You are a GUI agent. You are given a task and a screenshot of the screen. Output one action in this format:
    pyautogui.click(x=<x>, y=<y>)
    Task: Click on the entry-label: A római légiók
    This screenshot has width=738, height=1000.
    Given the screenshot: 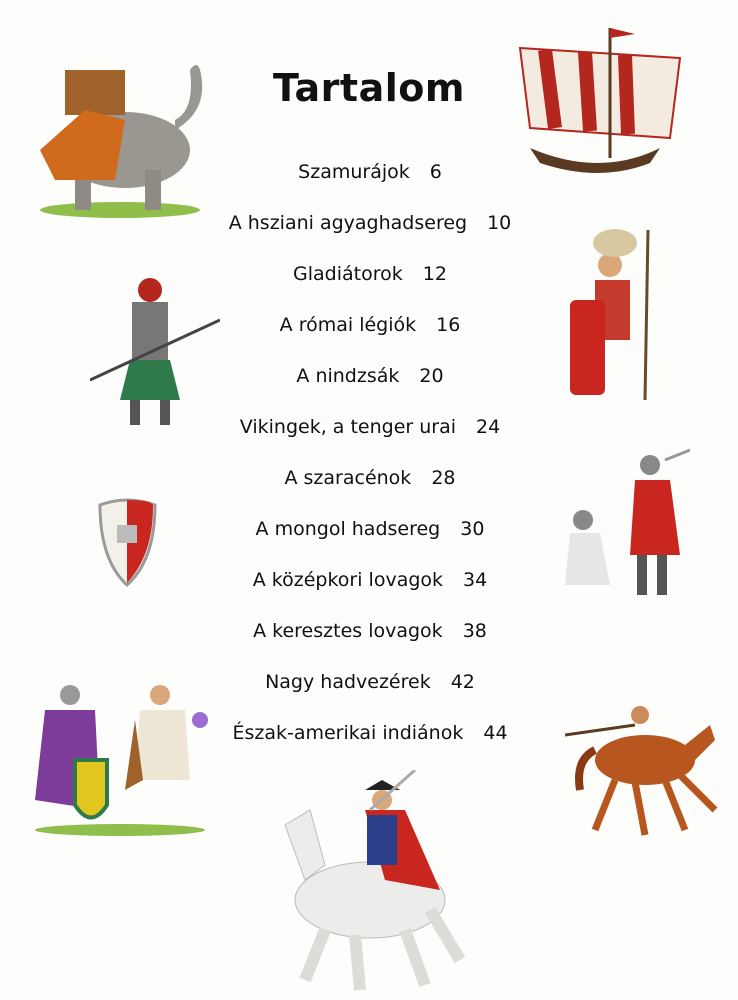 What is the action you would take?
    pyautogui.click(x=348, y=325)
    